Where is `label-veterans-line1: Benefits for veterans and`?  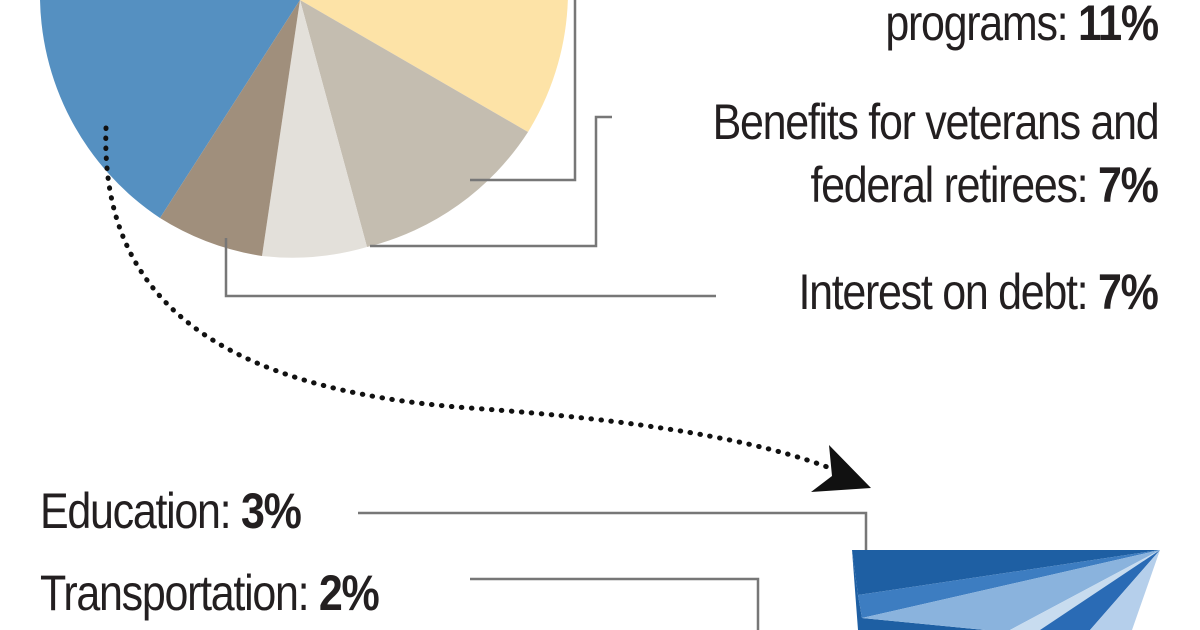 label-veterans-line1: Benefits for veterans and is located at coordinates (935, 122).